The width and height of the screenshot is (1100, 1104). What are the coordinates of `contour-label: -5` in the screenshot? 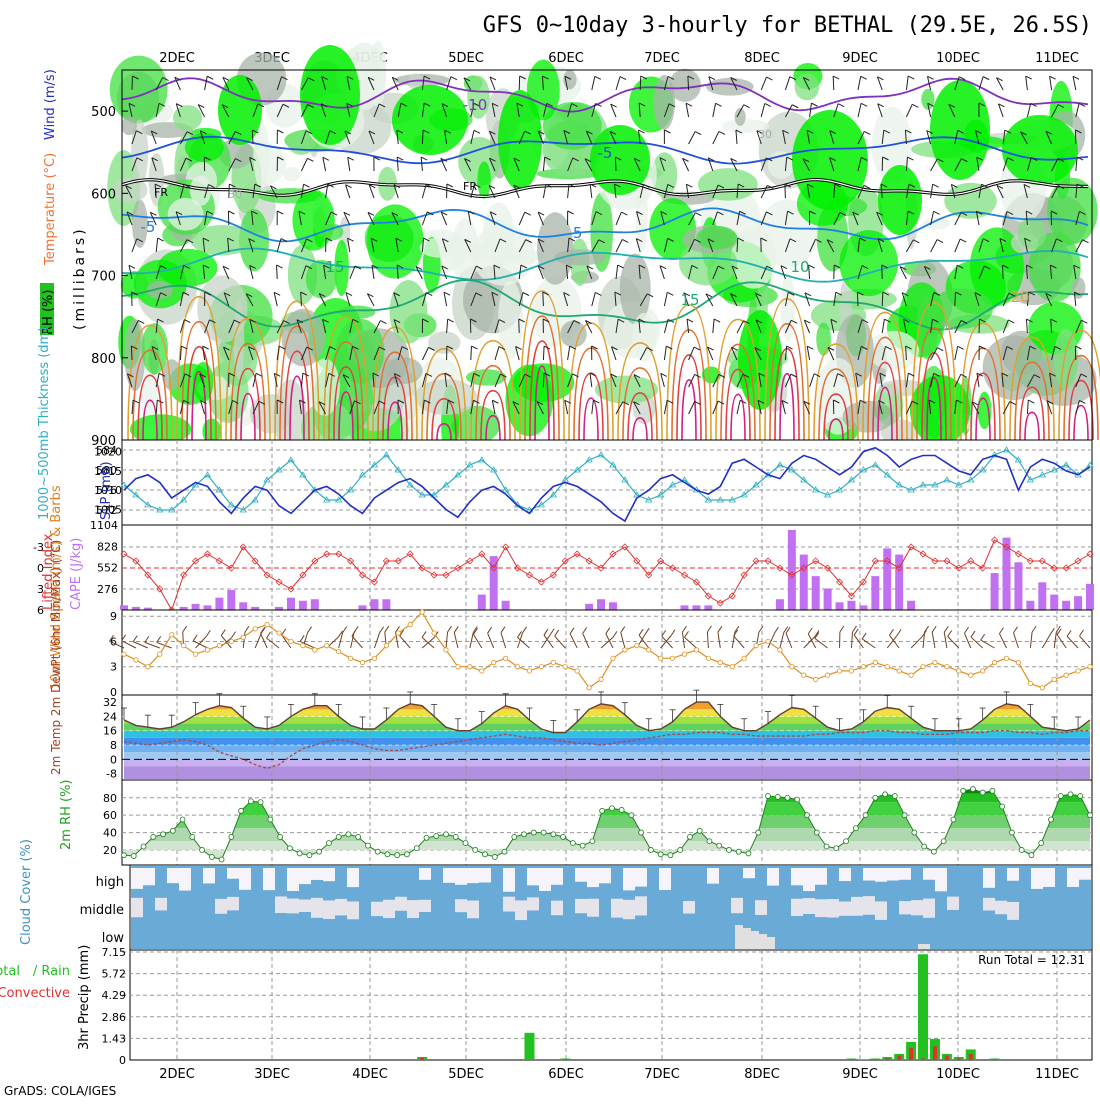 It's located at (605, 153).